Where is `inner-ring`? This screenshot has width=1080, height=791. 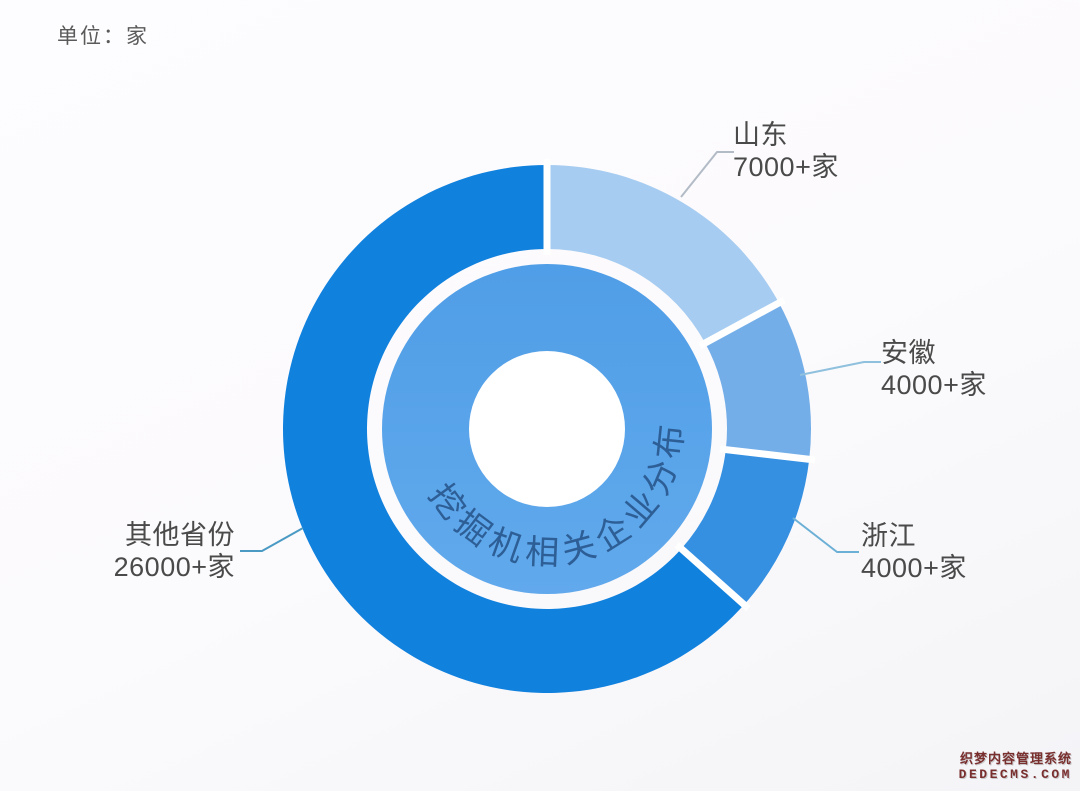 inner-ring is located at coordinates (547, 429).